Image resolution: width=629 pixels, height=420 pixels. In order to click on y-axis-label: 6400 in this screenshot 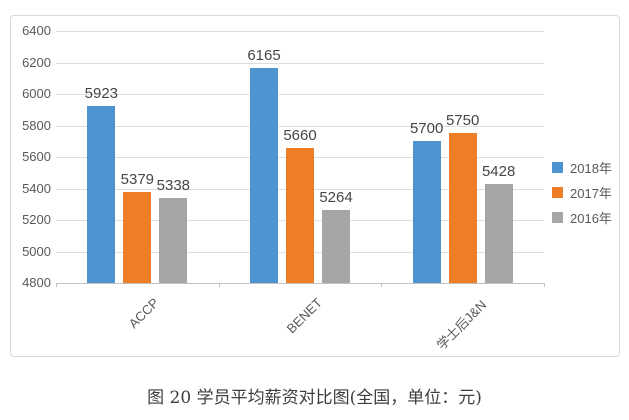, I will do `click(36, 30)`.